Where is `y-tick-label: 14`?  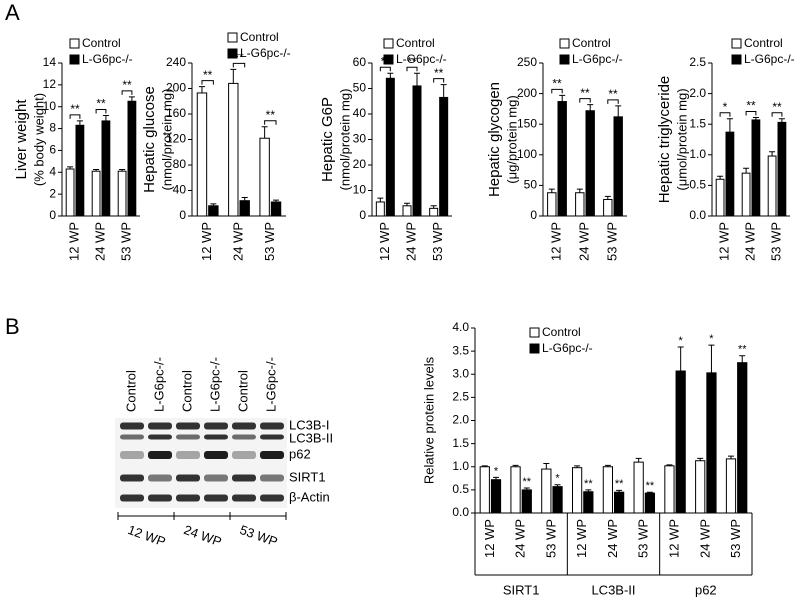 y-tick-label: 14 is located at coordinates (50, 62).